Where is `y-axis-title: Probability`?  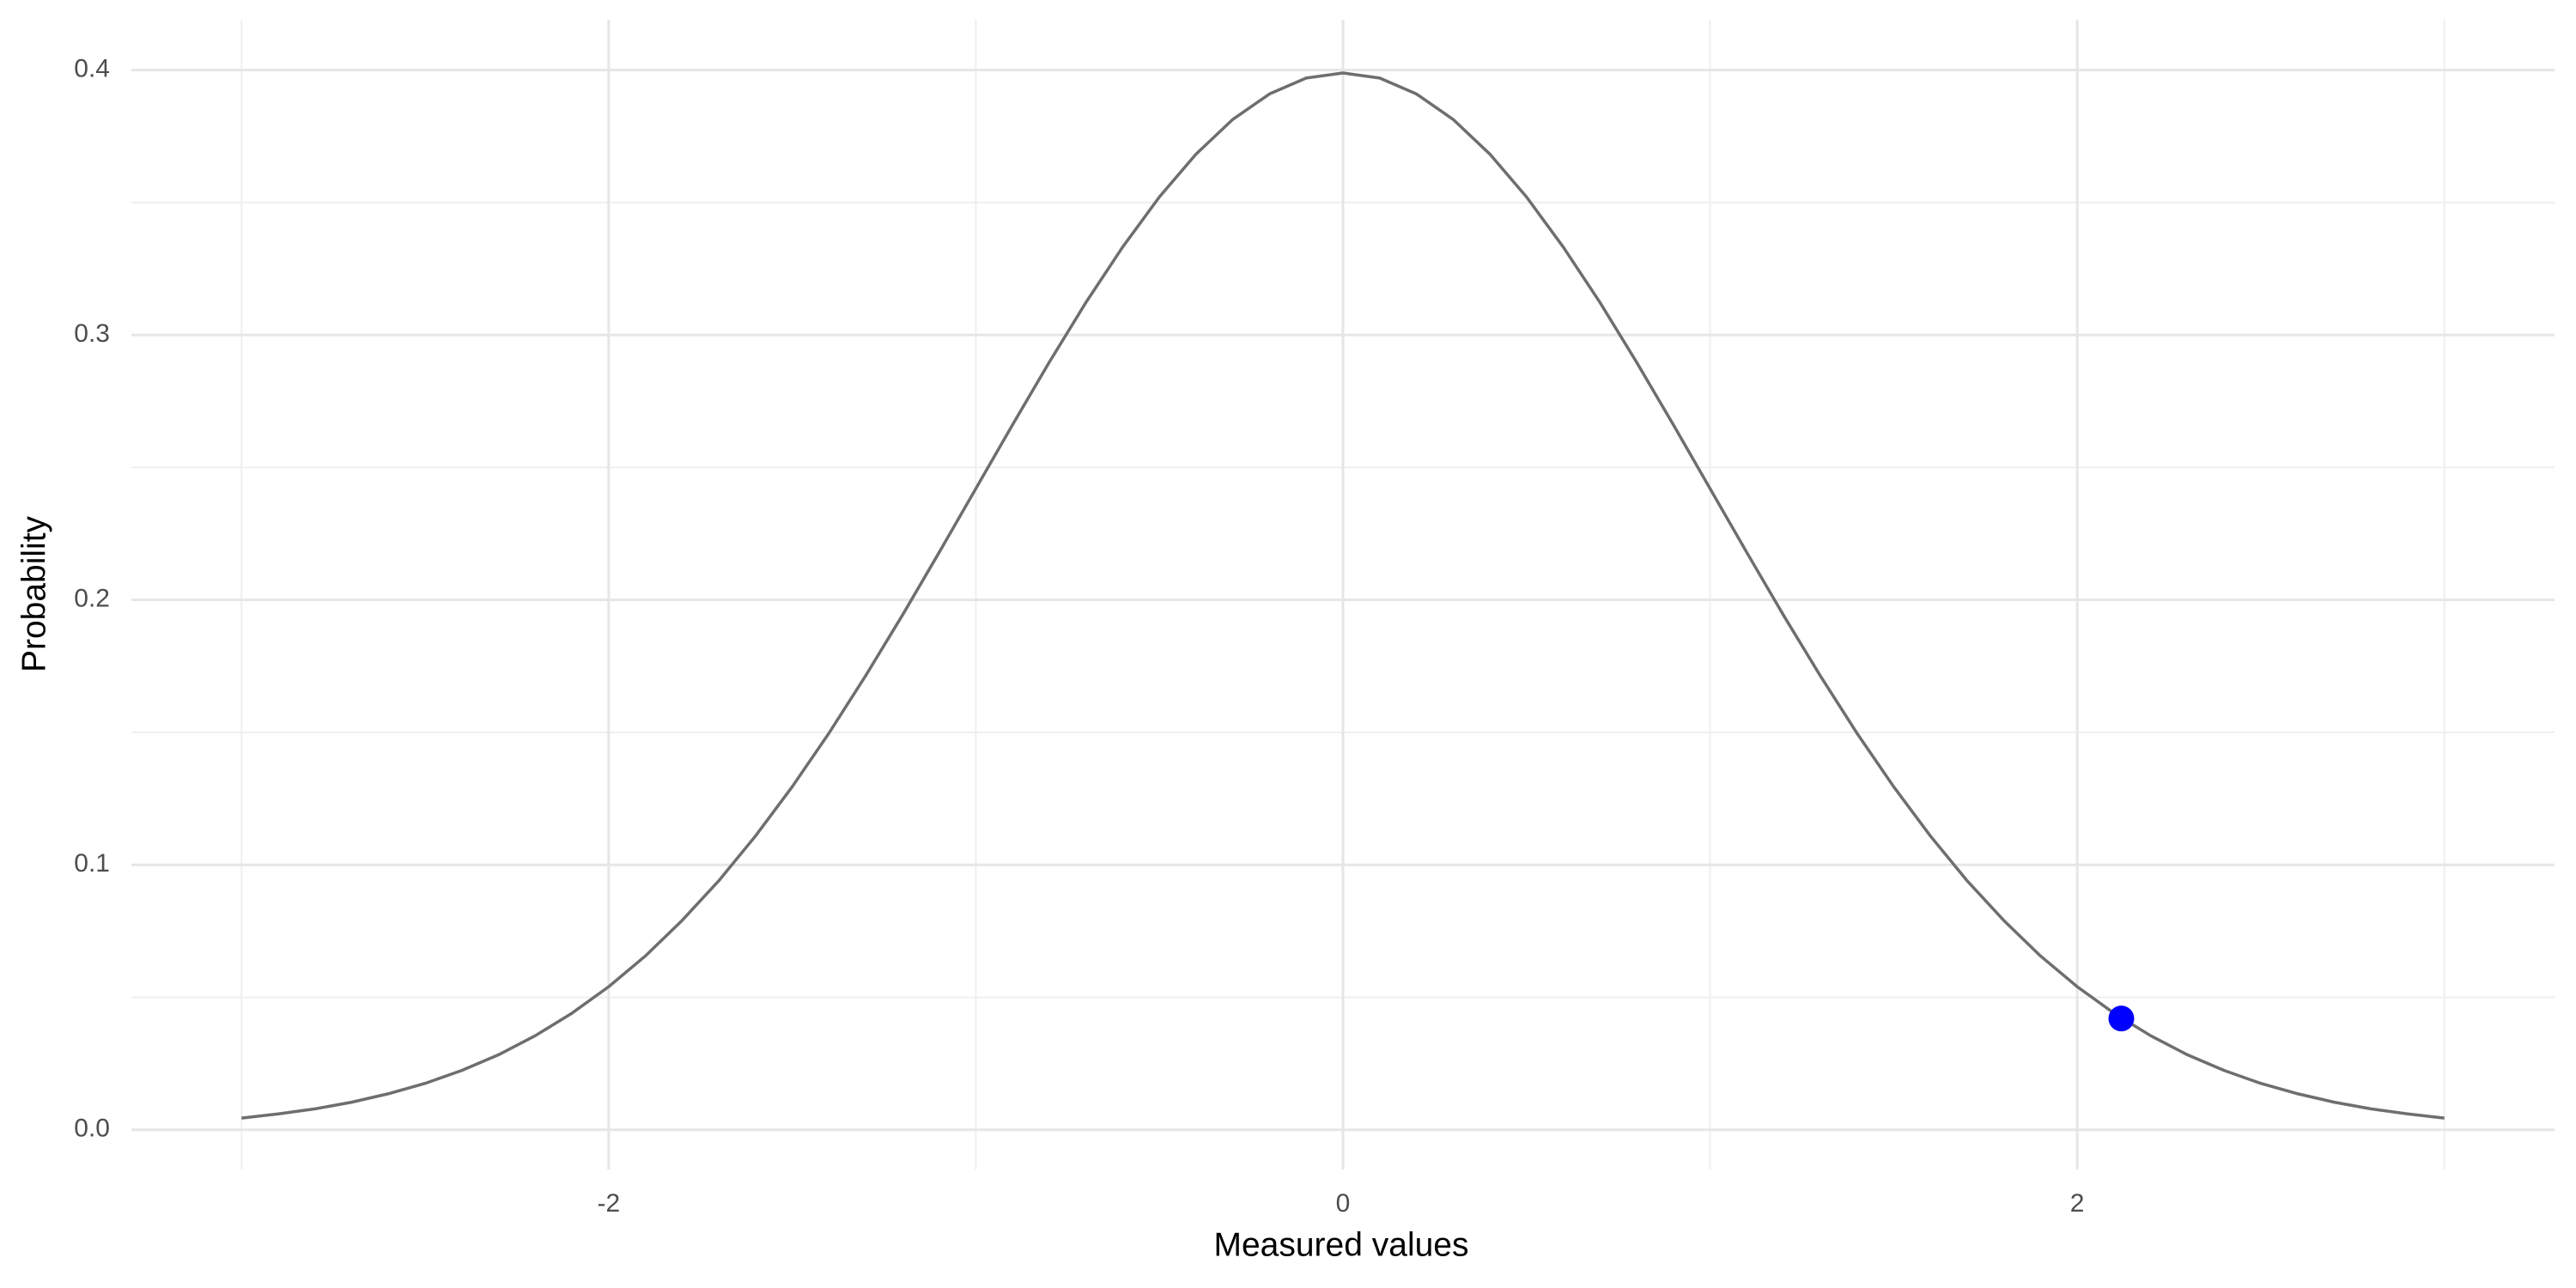
y-axis-title: Probability is located at coordinates (33, 594).